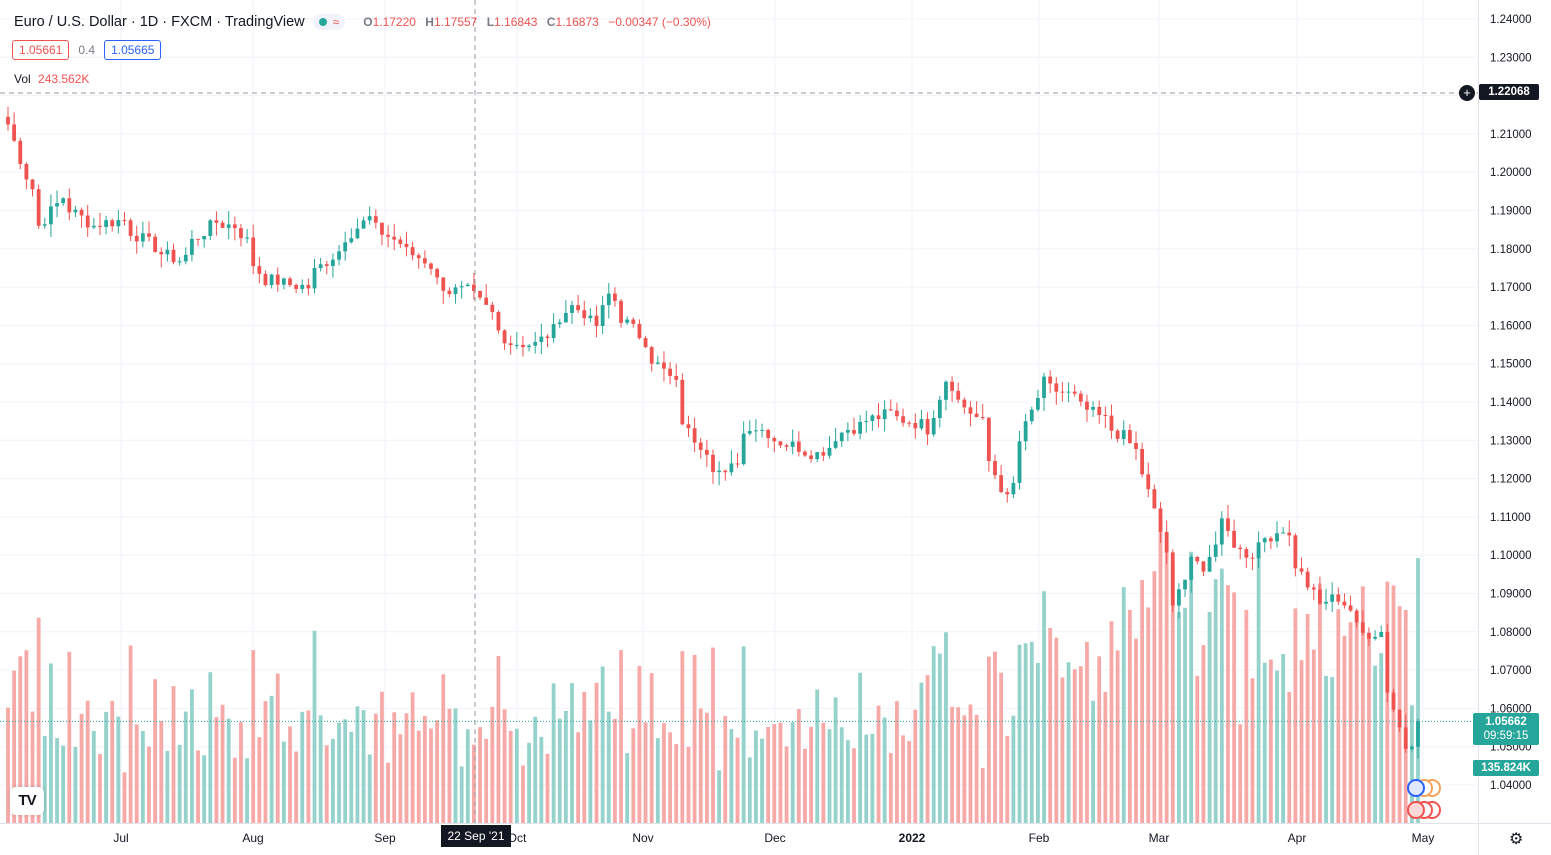  I want to click on time-tick-label: Nov, so click(642, 838).